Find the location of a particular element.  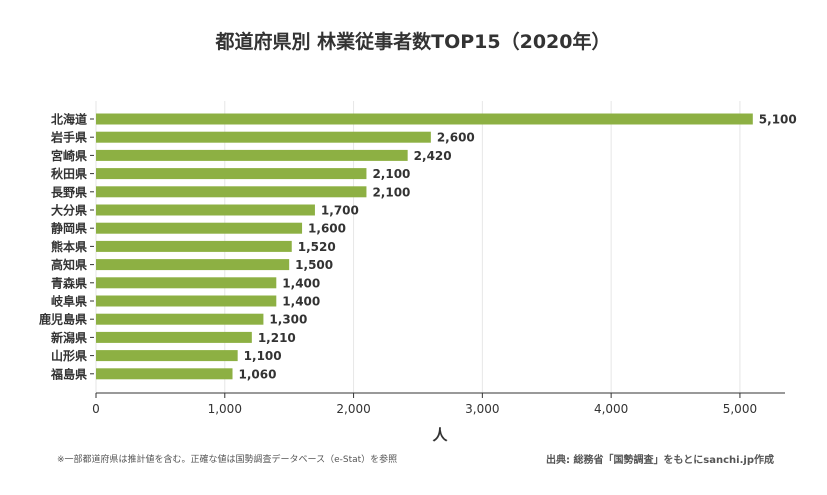

x-tick-label: 5,000 is located at coordinates (740, 409).